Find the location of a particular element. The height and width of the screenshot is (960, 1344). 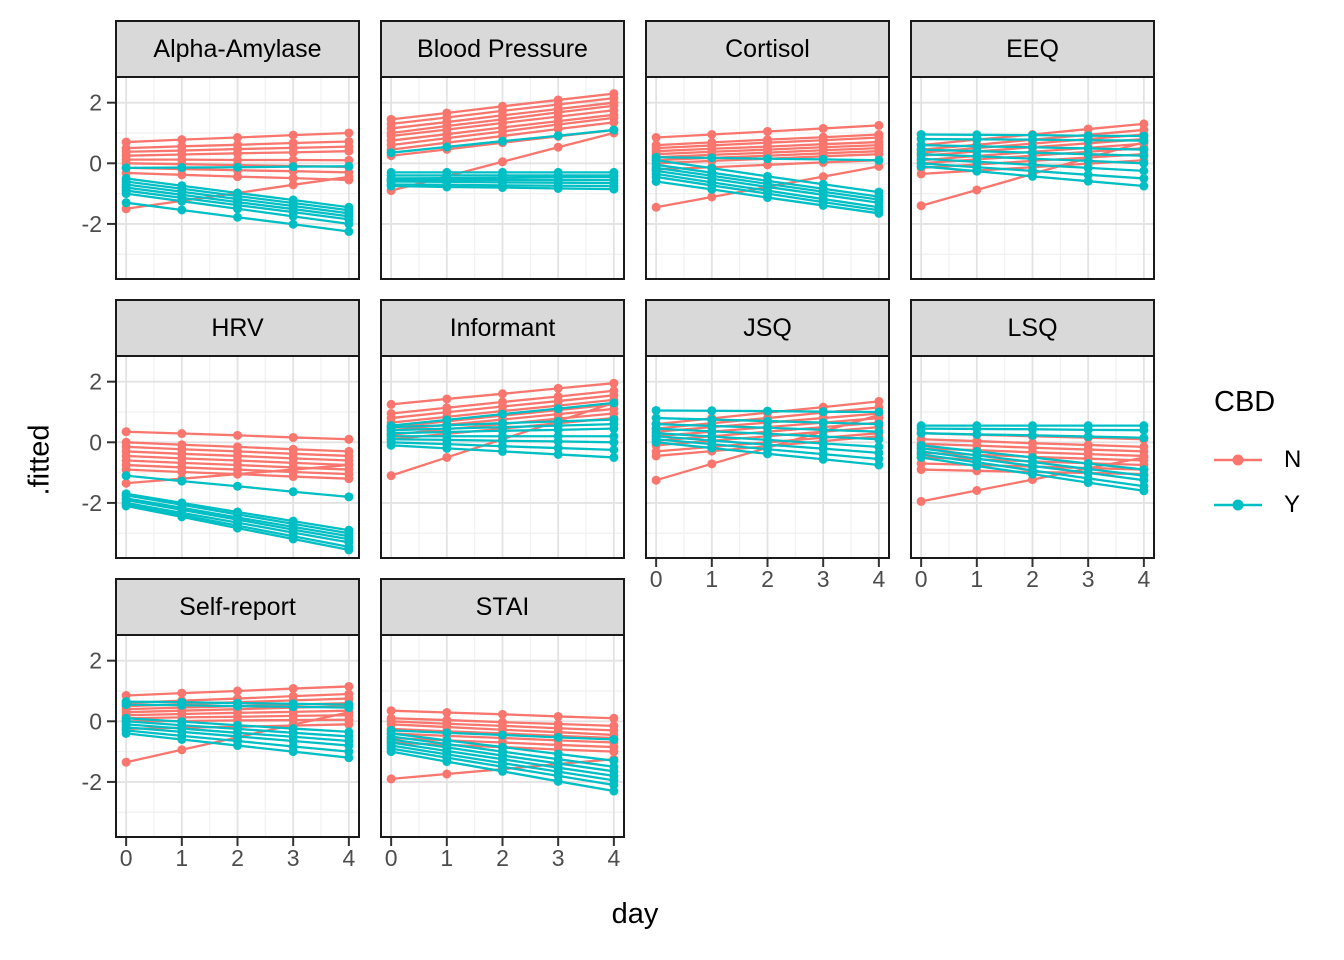

facet-panel-hrv: HRV -2 0 2 is located at coordinates (221, 430).